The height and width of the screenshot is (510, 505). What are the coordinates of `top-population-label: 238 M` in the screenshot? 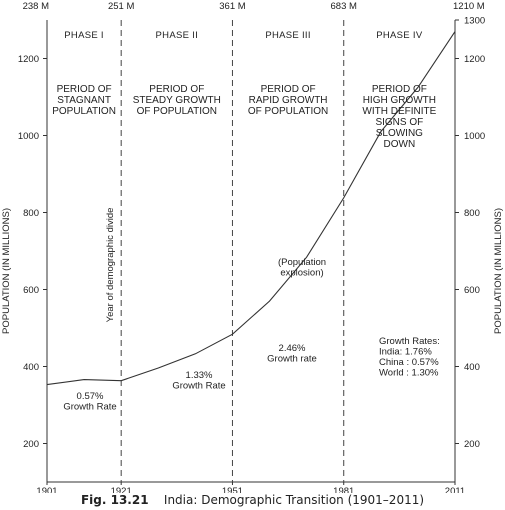 It's located at (36, 6).